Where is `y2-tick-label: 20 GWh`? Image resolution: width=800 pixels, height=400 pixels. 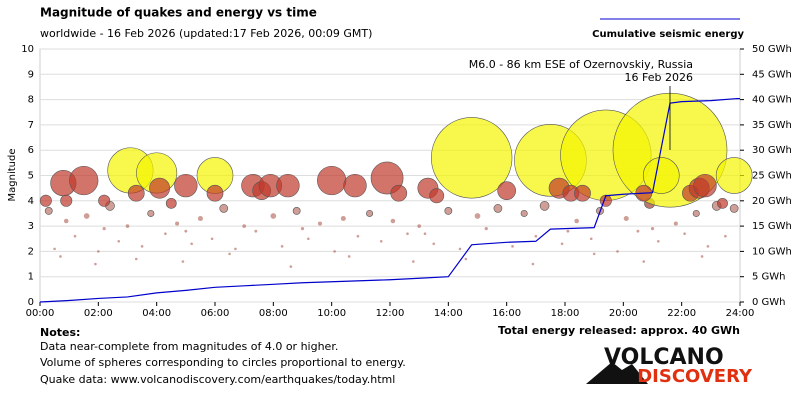
y2-tick-label: 20 GWh is located at coordinates (772, 201).